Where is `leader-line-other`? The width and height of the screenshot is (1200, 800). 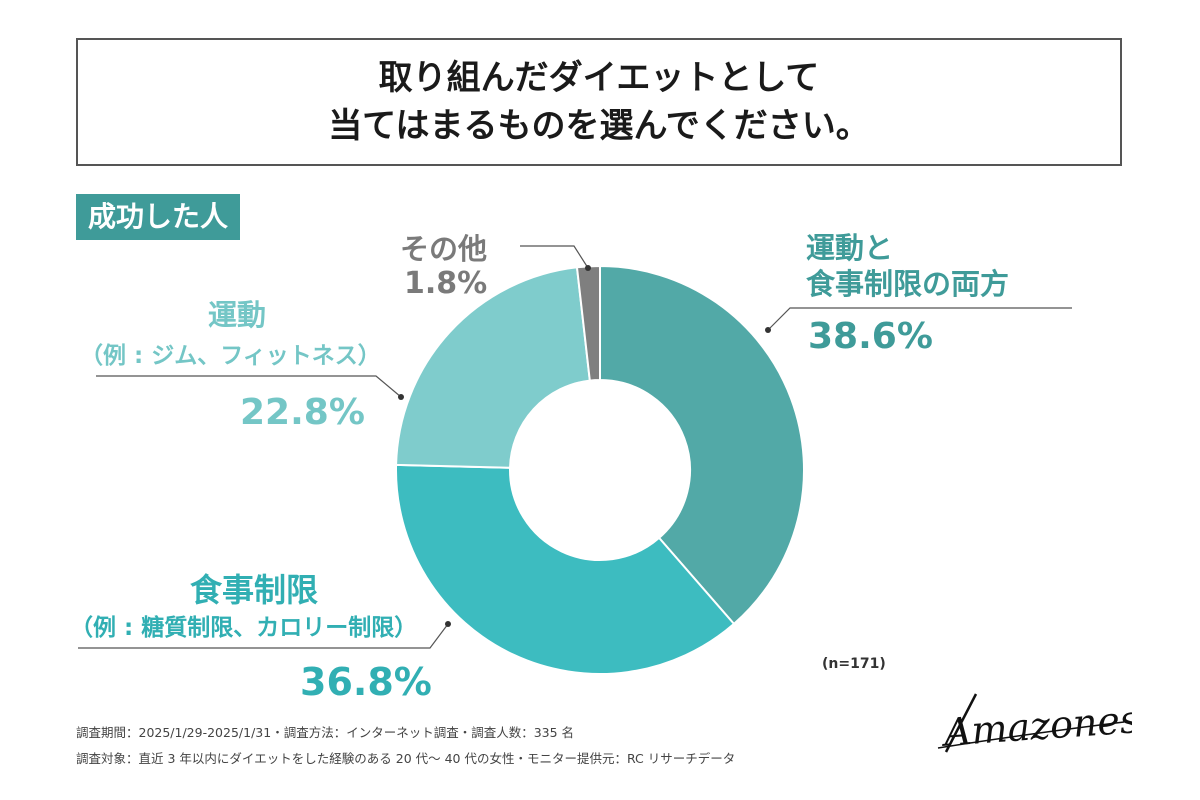 leader-line-other is located at coordinates (554, 257).